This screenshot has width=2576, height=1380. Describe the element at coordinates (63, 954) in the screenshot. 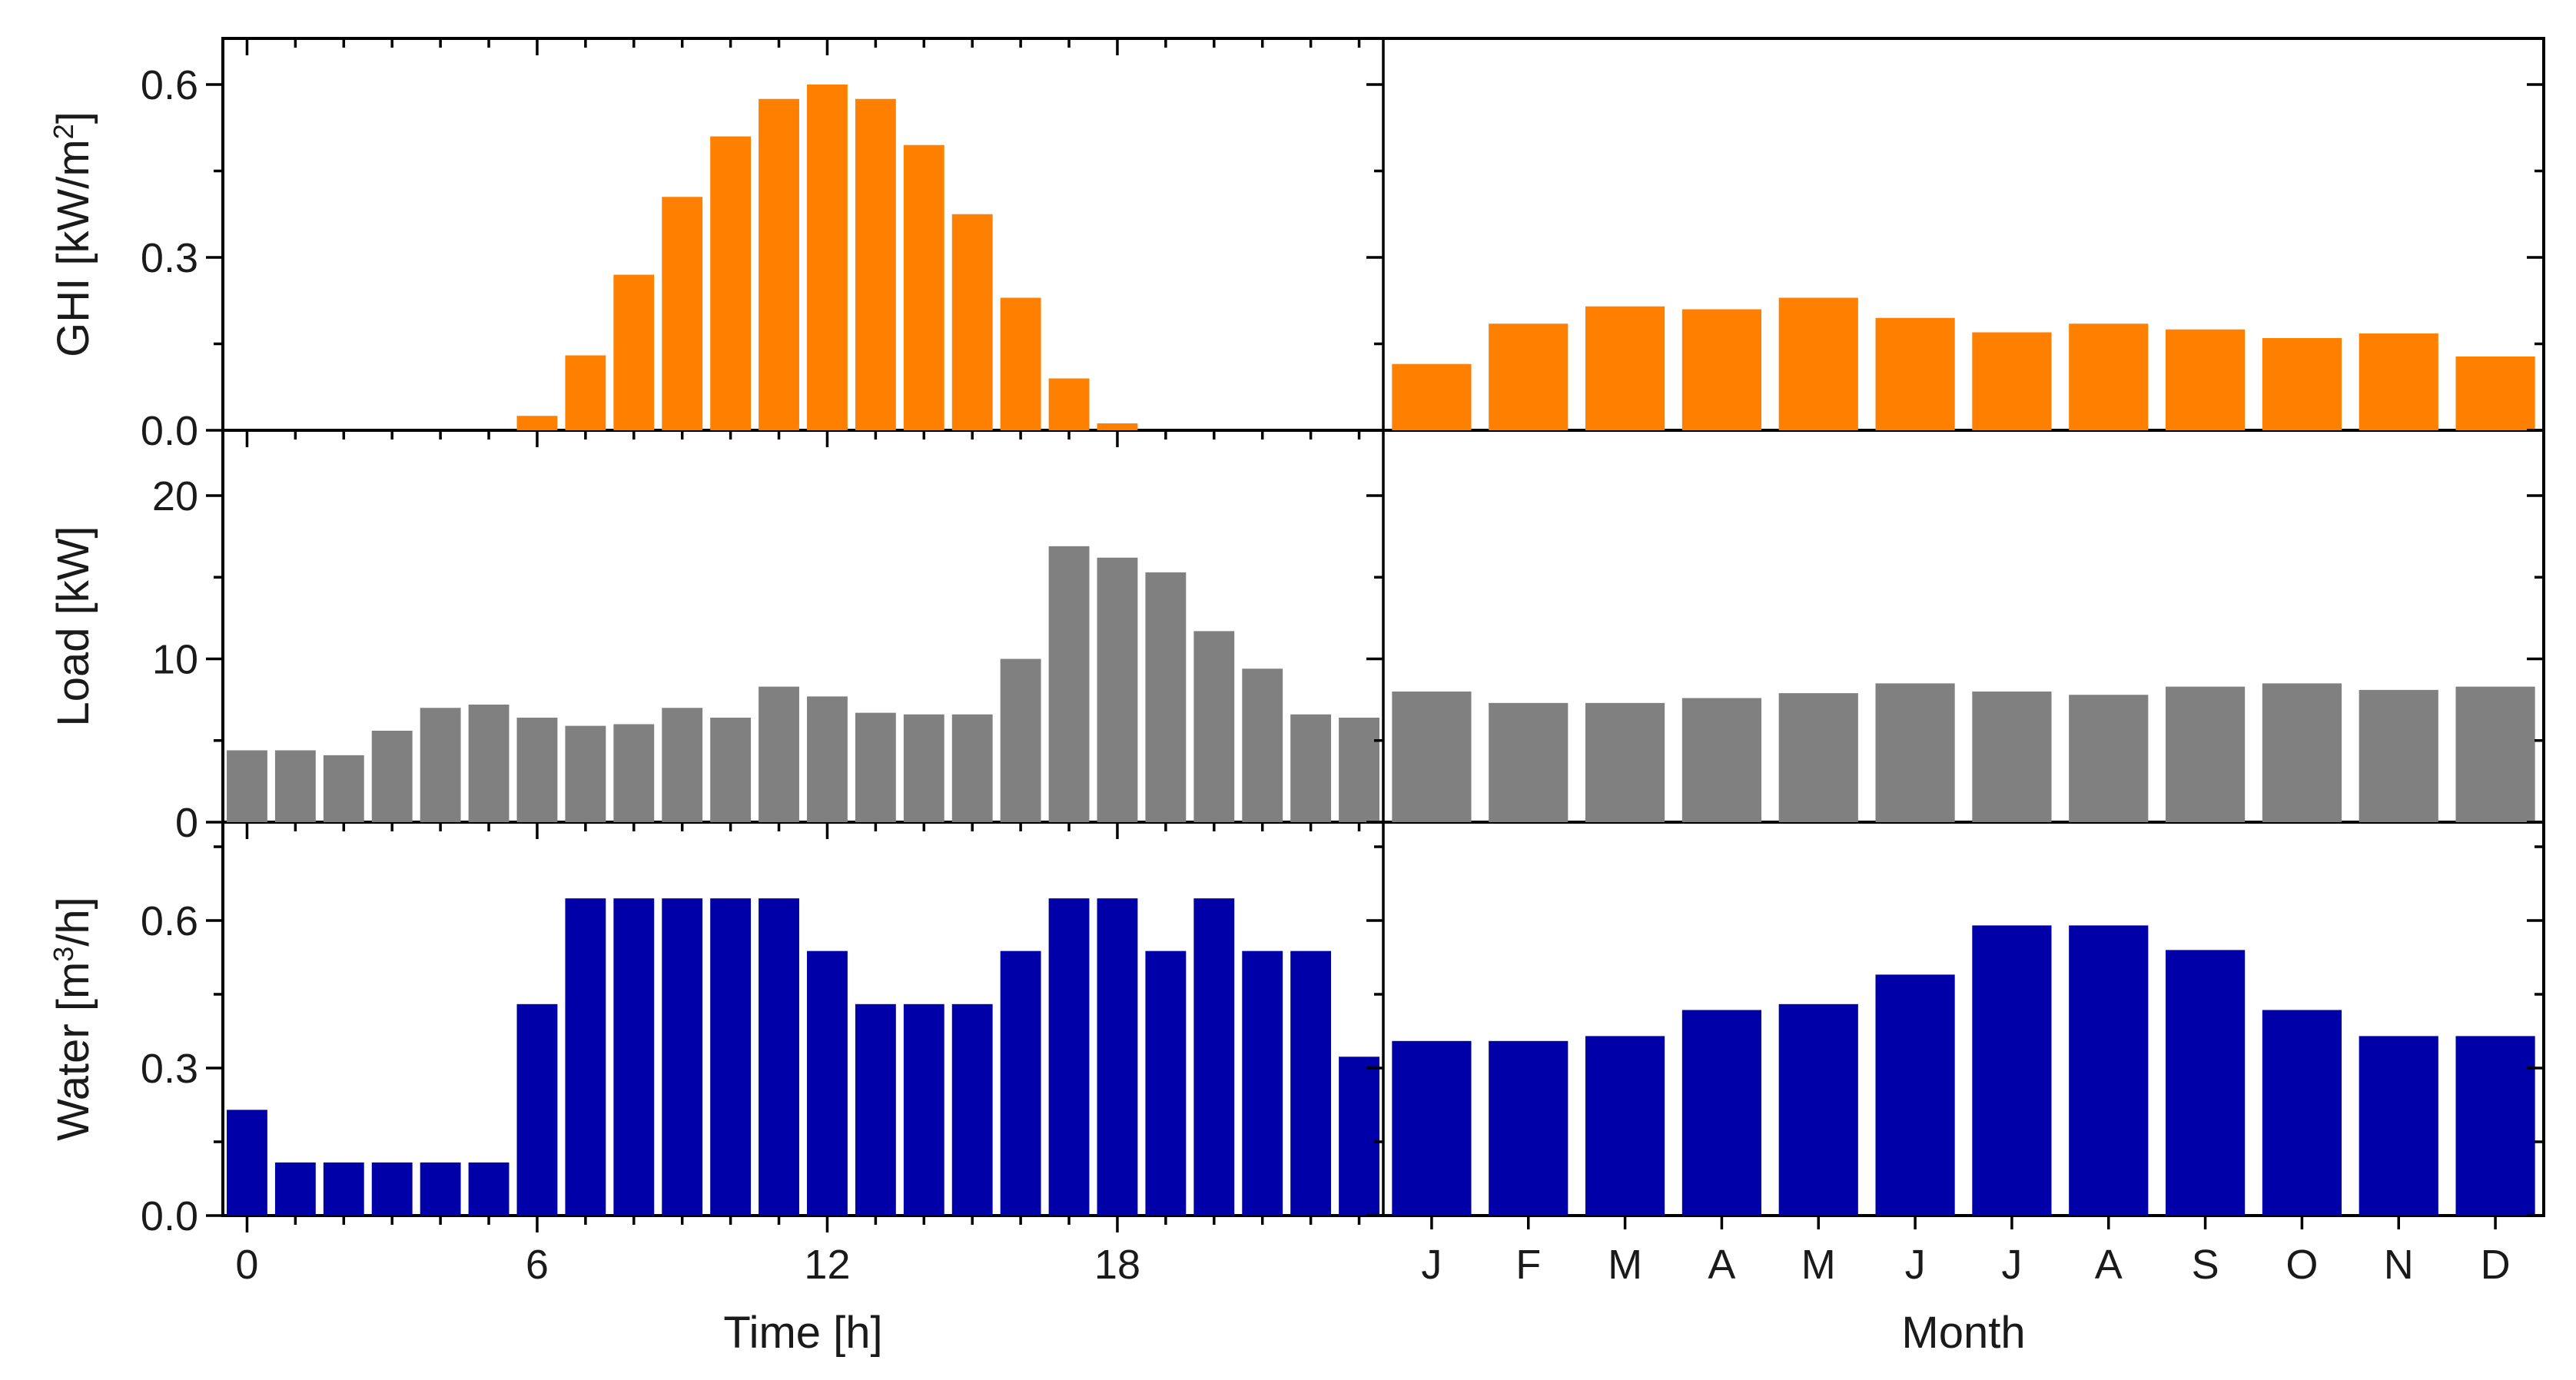

I see `hourly-water-ylabel-sup: 3` at that location.